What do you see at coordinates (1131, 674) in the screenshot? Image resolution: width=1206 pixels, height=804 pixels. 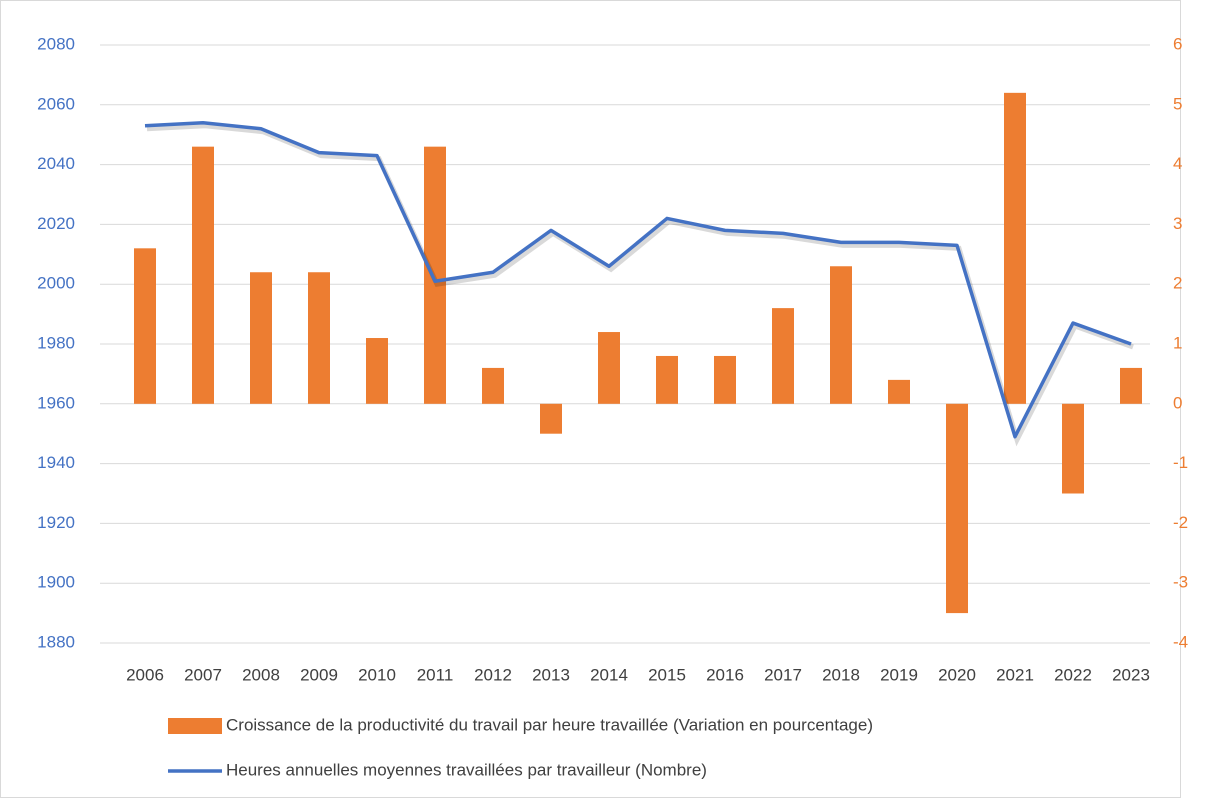 I see `x-tick-label: 2023` at bounding box center [1131, 674].